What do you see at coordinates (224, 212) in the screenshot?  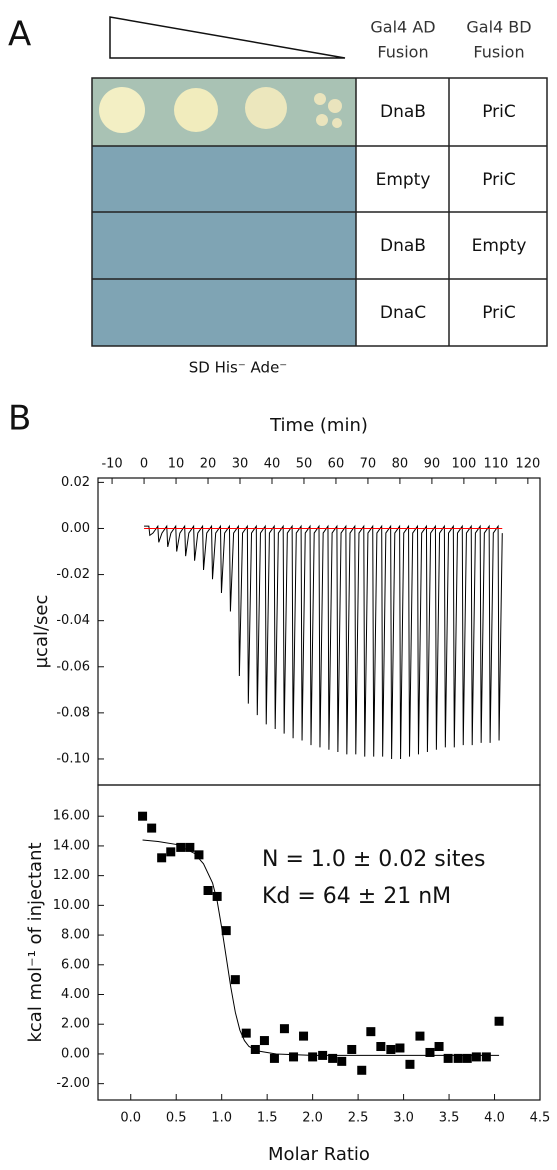 I see `plate` at bounding box center [224, 212].